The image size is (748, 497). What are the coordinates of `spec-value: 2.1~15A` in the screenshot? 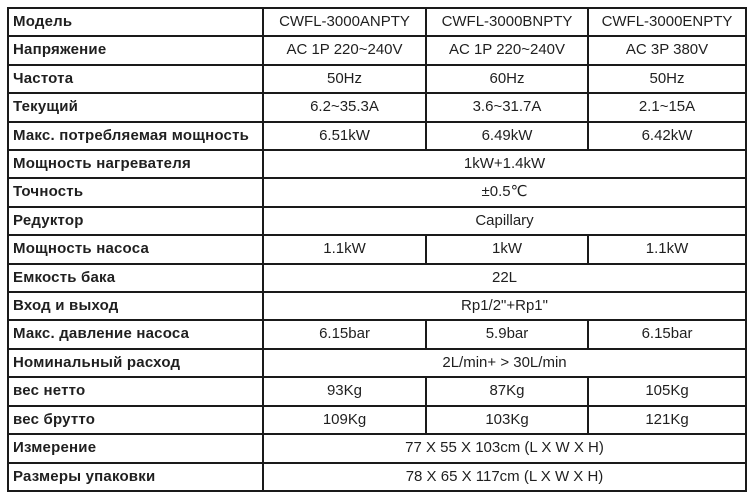 It's located at (667, 107).